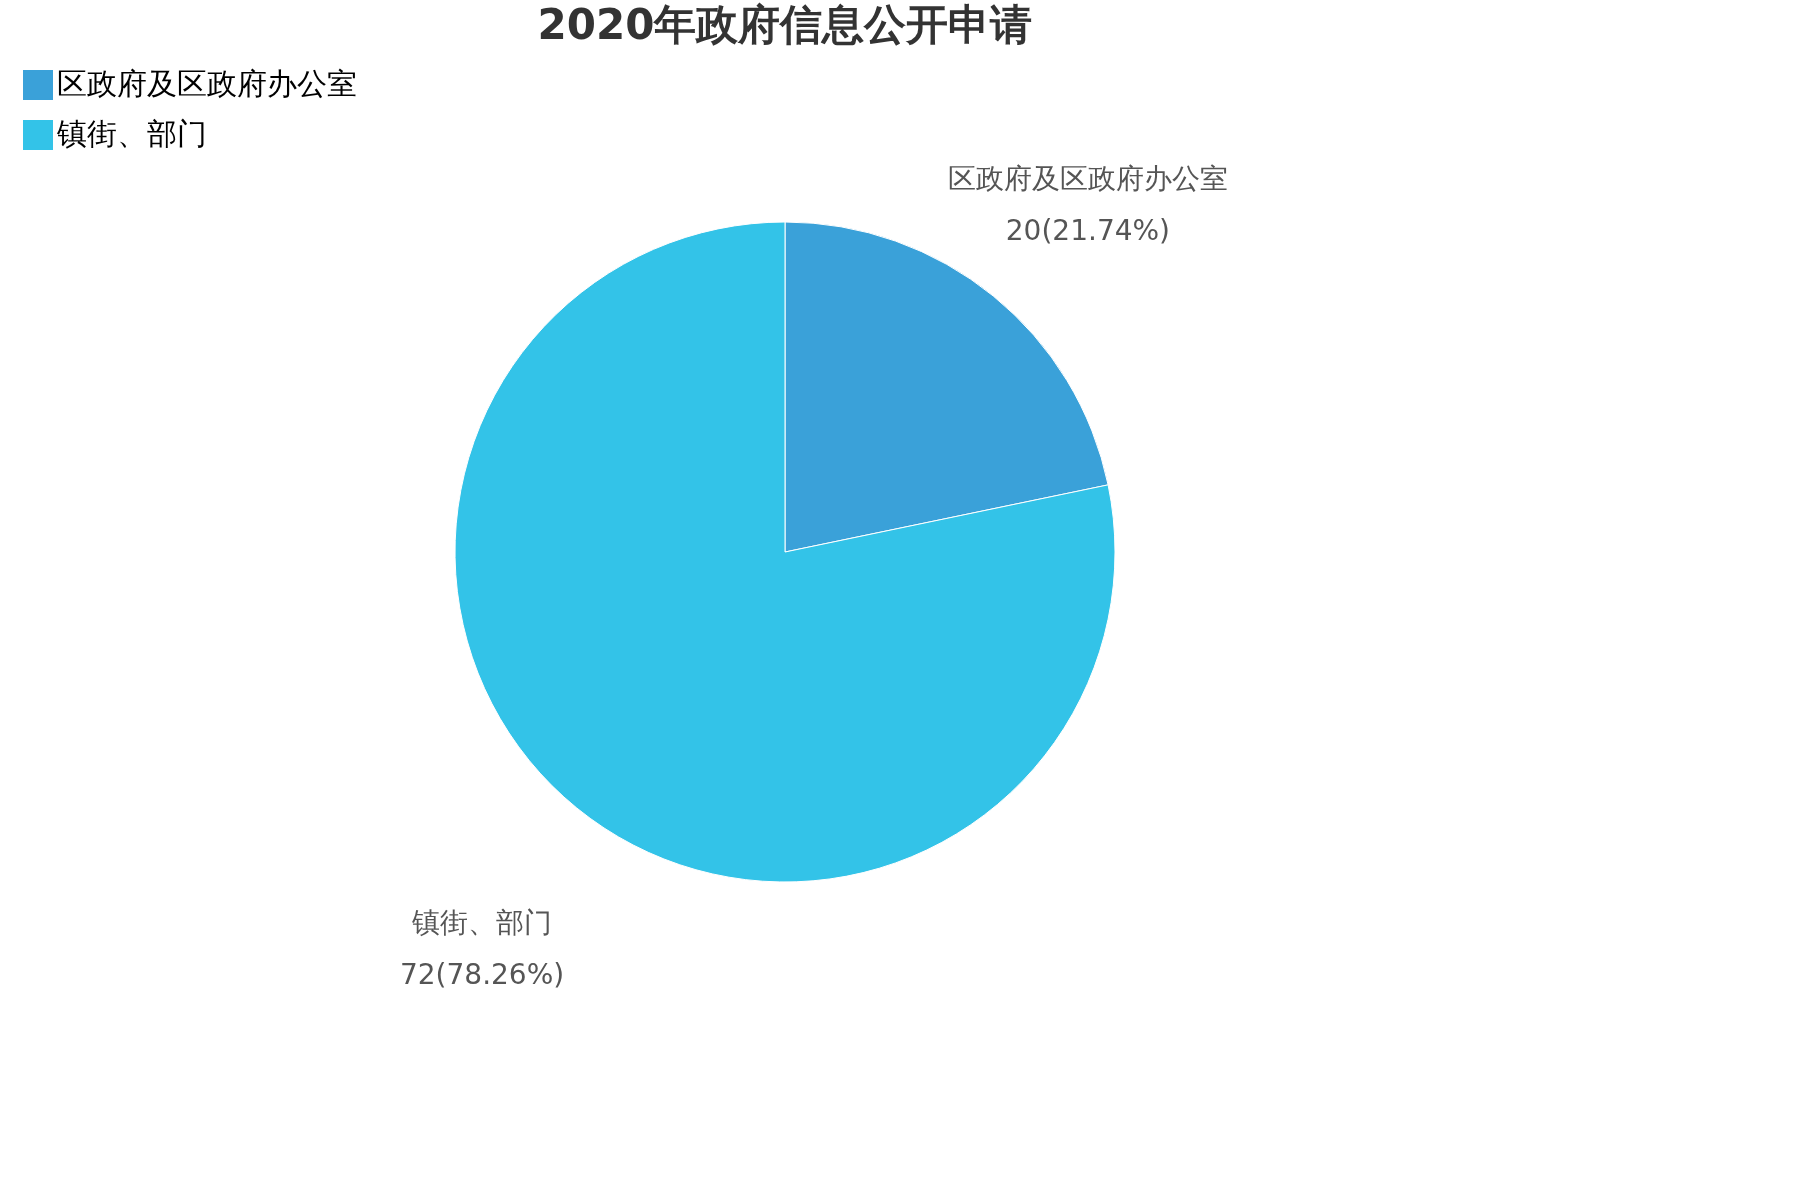  I want to click on slice-label: 镇街、部门, so click(482, 923).